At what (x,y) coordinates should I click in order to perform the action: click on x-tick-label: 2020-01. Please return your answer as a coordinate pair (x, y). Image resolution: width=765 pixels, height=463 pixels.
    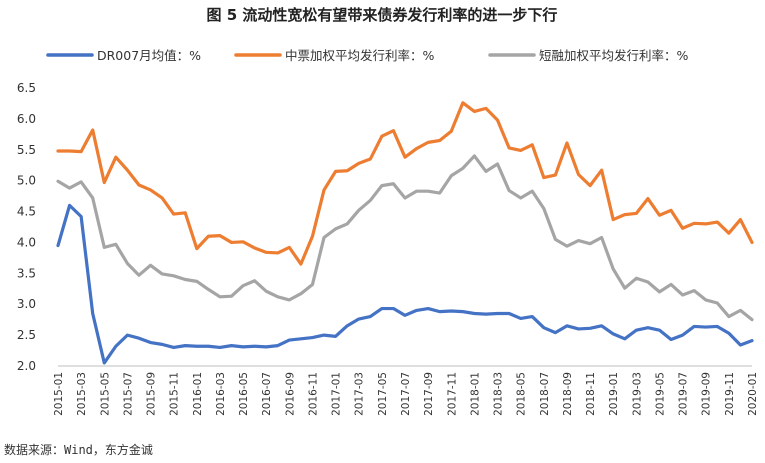
    Looking at the image, I should click on (753, 394).